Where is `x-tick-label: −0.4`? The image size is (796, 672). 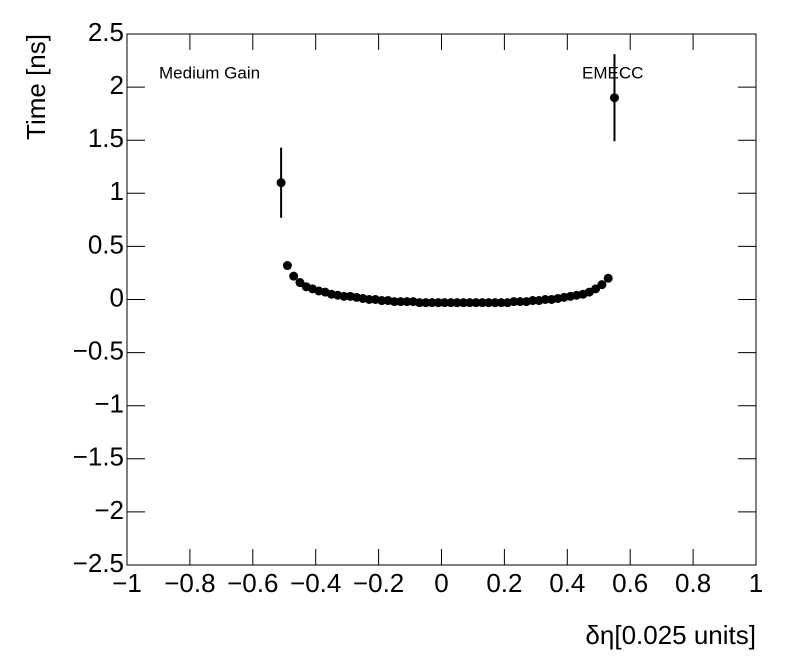
x-tick-label: −0.4 is located at coordinates (315, 583).